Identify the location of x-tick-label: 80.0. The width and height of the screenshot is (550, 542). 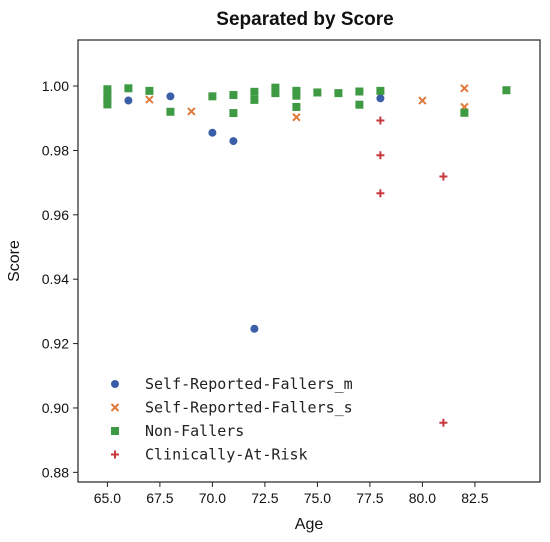
(422, 498).